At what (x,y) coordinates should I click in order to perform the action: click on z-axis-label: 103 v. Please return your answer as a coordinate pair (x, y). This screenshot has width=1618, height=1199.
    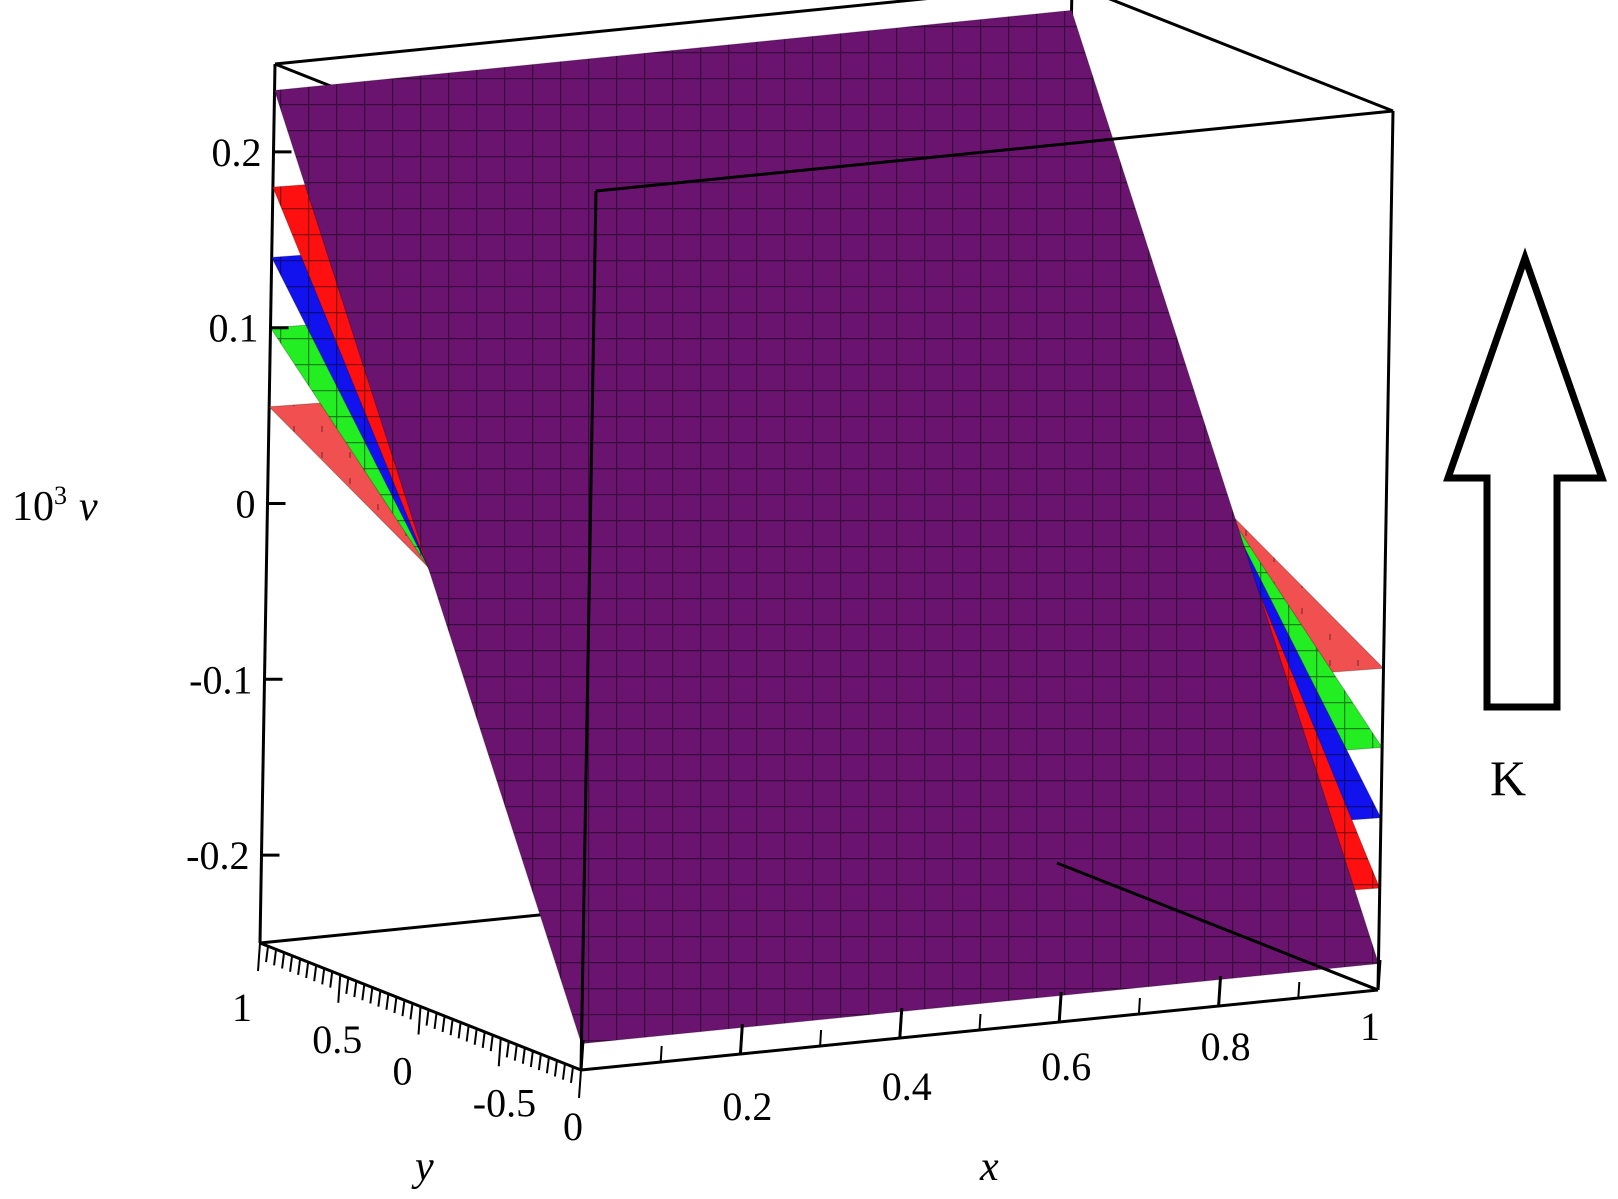
    Looking at the image, I should click on (55, 505).